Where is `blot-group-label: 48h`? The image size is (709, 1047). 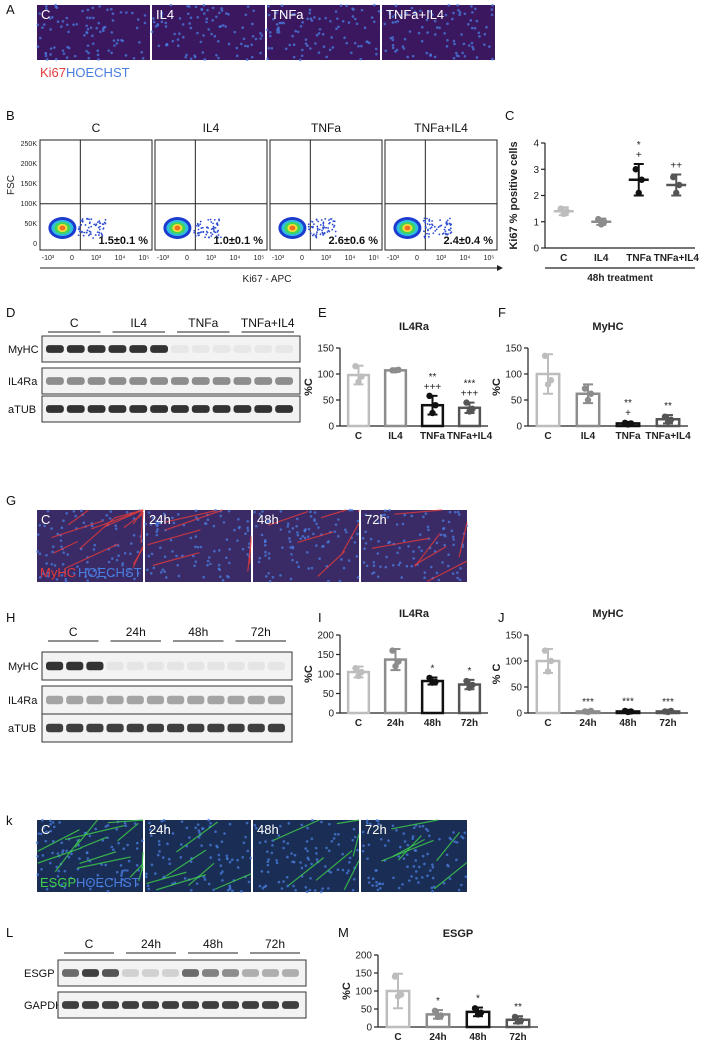
blot-group-label: 48h is located at coordinates (198, 632).